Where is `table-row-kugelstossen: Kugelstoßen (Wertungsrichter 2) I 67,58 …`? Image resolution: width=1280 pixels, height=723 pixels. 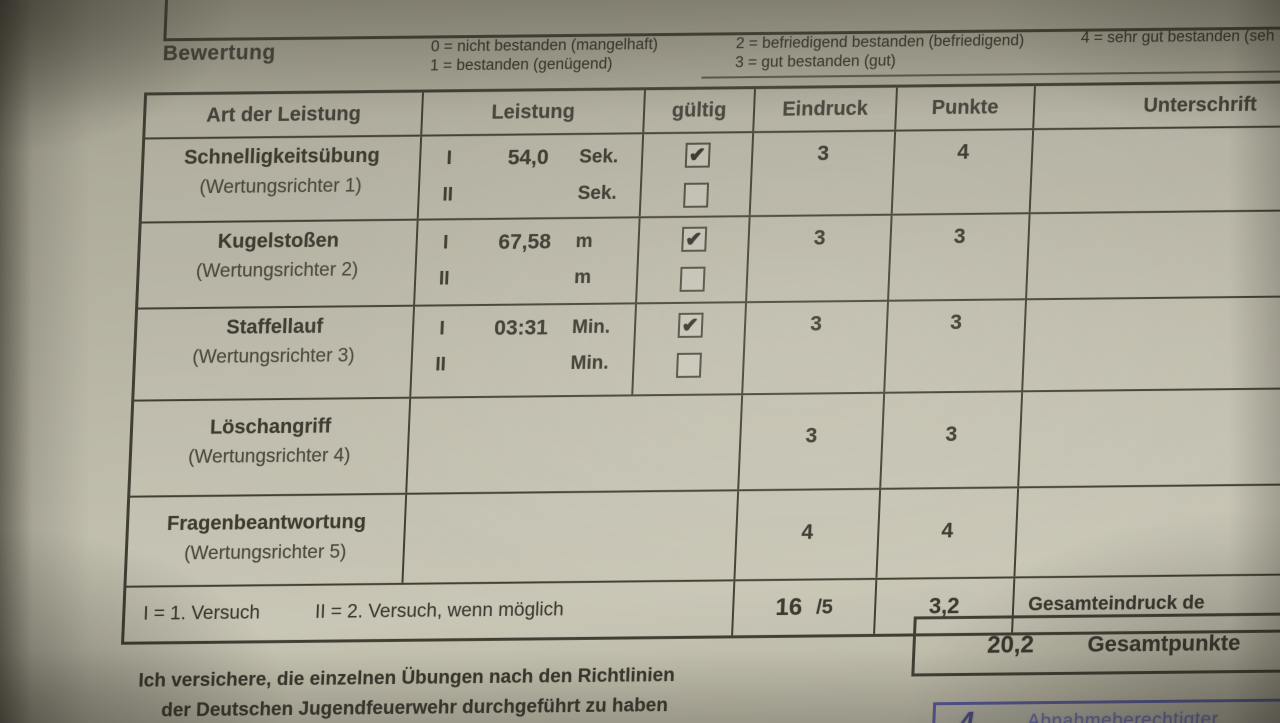 table-row-kugelstossen: Kugelstoßen (Wertungsrichter 2) I 67,58 … is located at coordinates (709, 260).